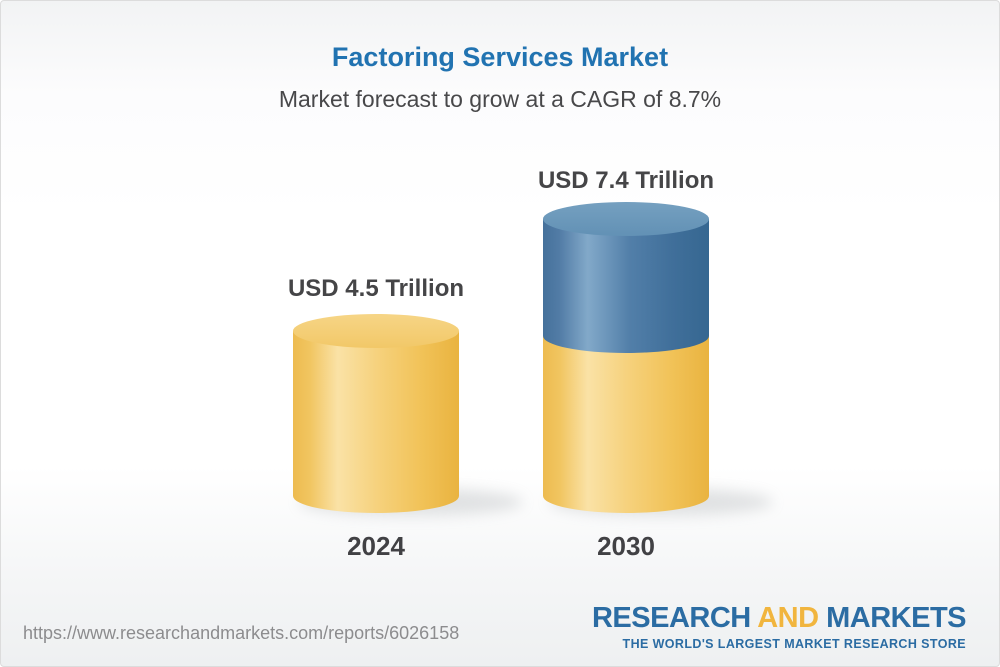 This screenshot has height=667, width=1000. I want to click on chart-title: Factoring Services Market, so click(500, 57).